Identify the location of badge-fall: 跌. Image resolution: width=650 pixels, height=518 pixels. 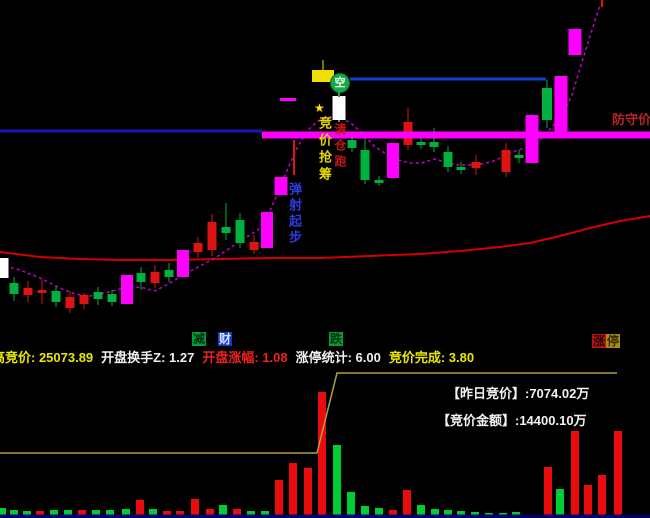
(336, 339).